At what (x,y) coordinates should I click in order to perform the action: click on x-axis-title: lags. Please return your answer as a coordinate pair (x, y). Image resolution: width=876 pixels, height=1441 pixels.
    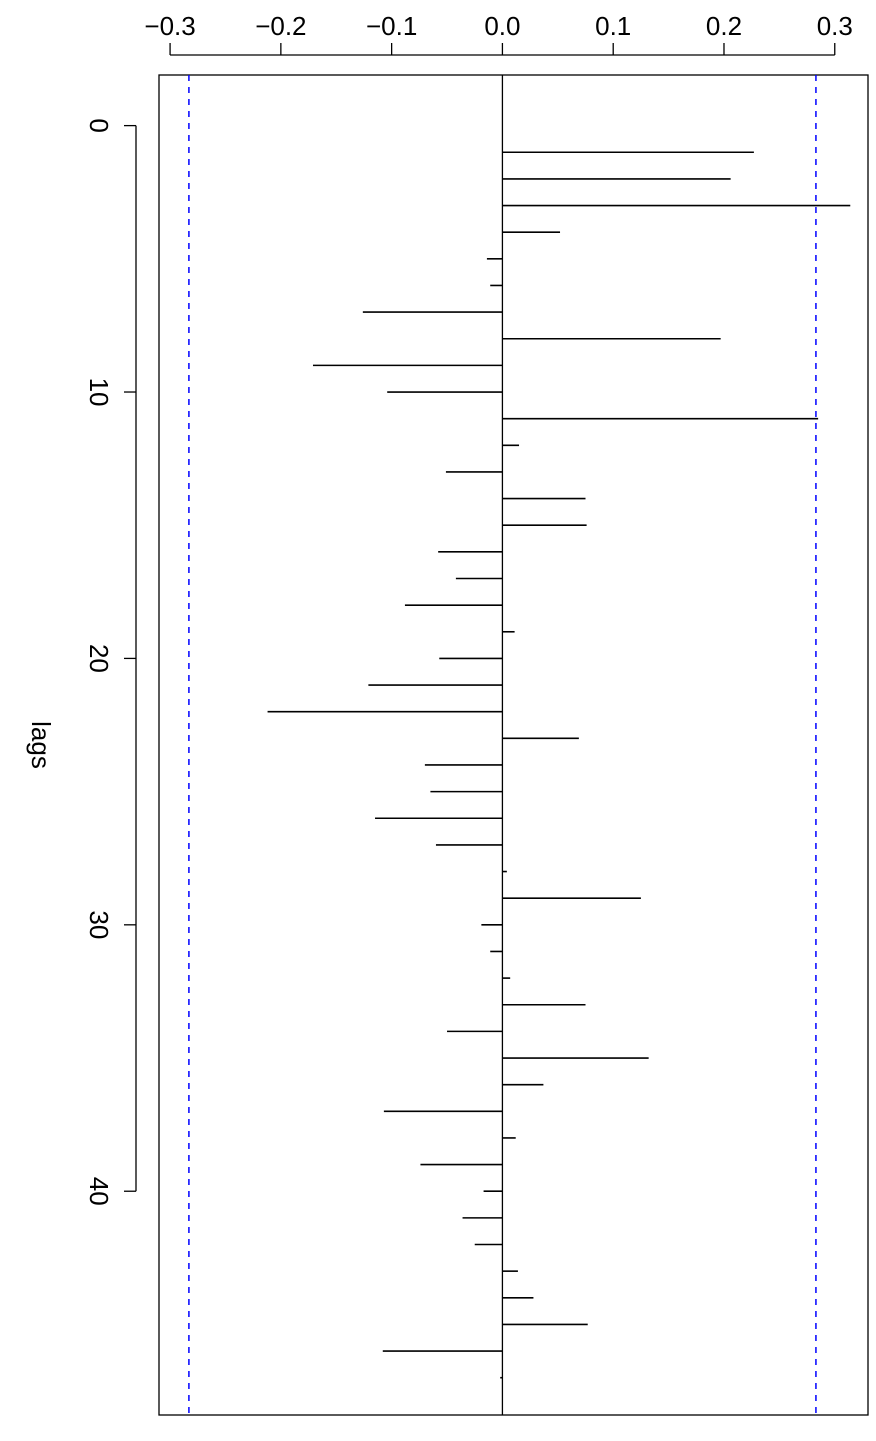
    Looking at the image, I should click on (41, 745).